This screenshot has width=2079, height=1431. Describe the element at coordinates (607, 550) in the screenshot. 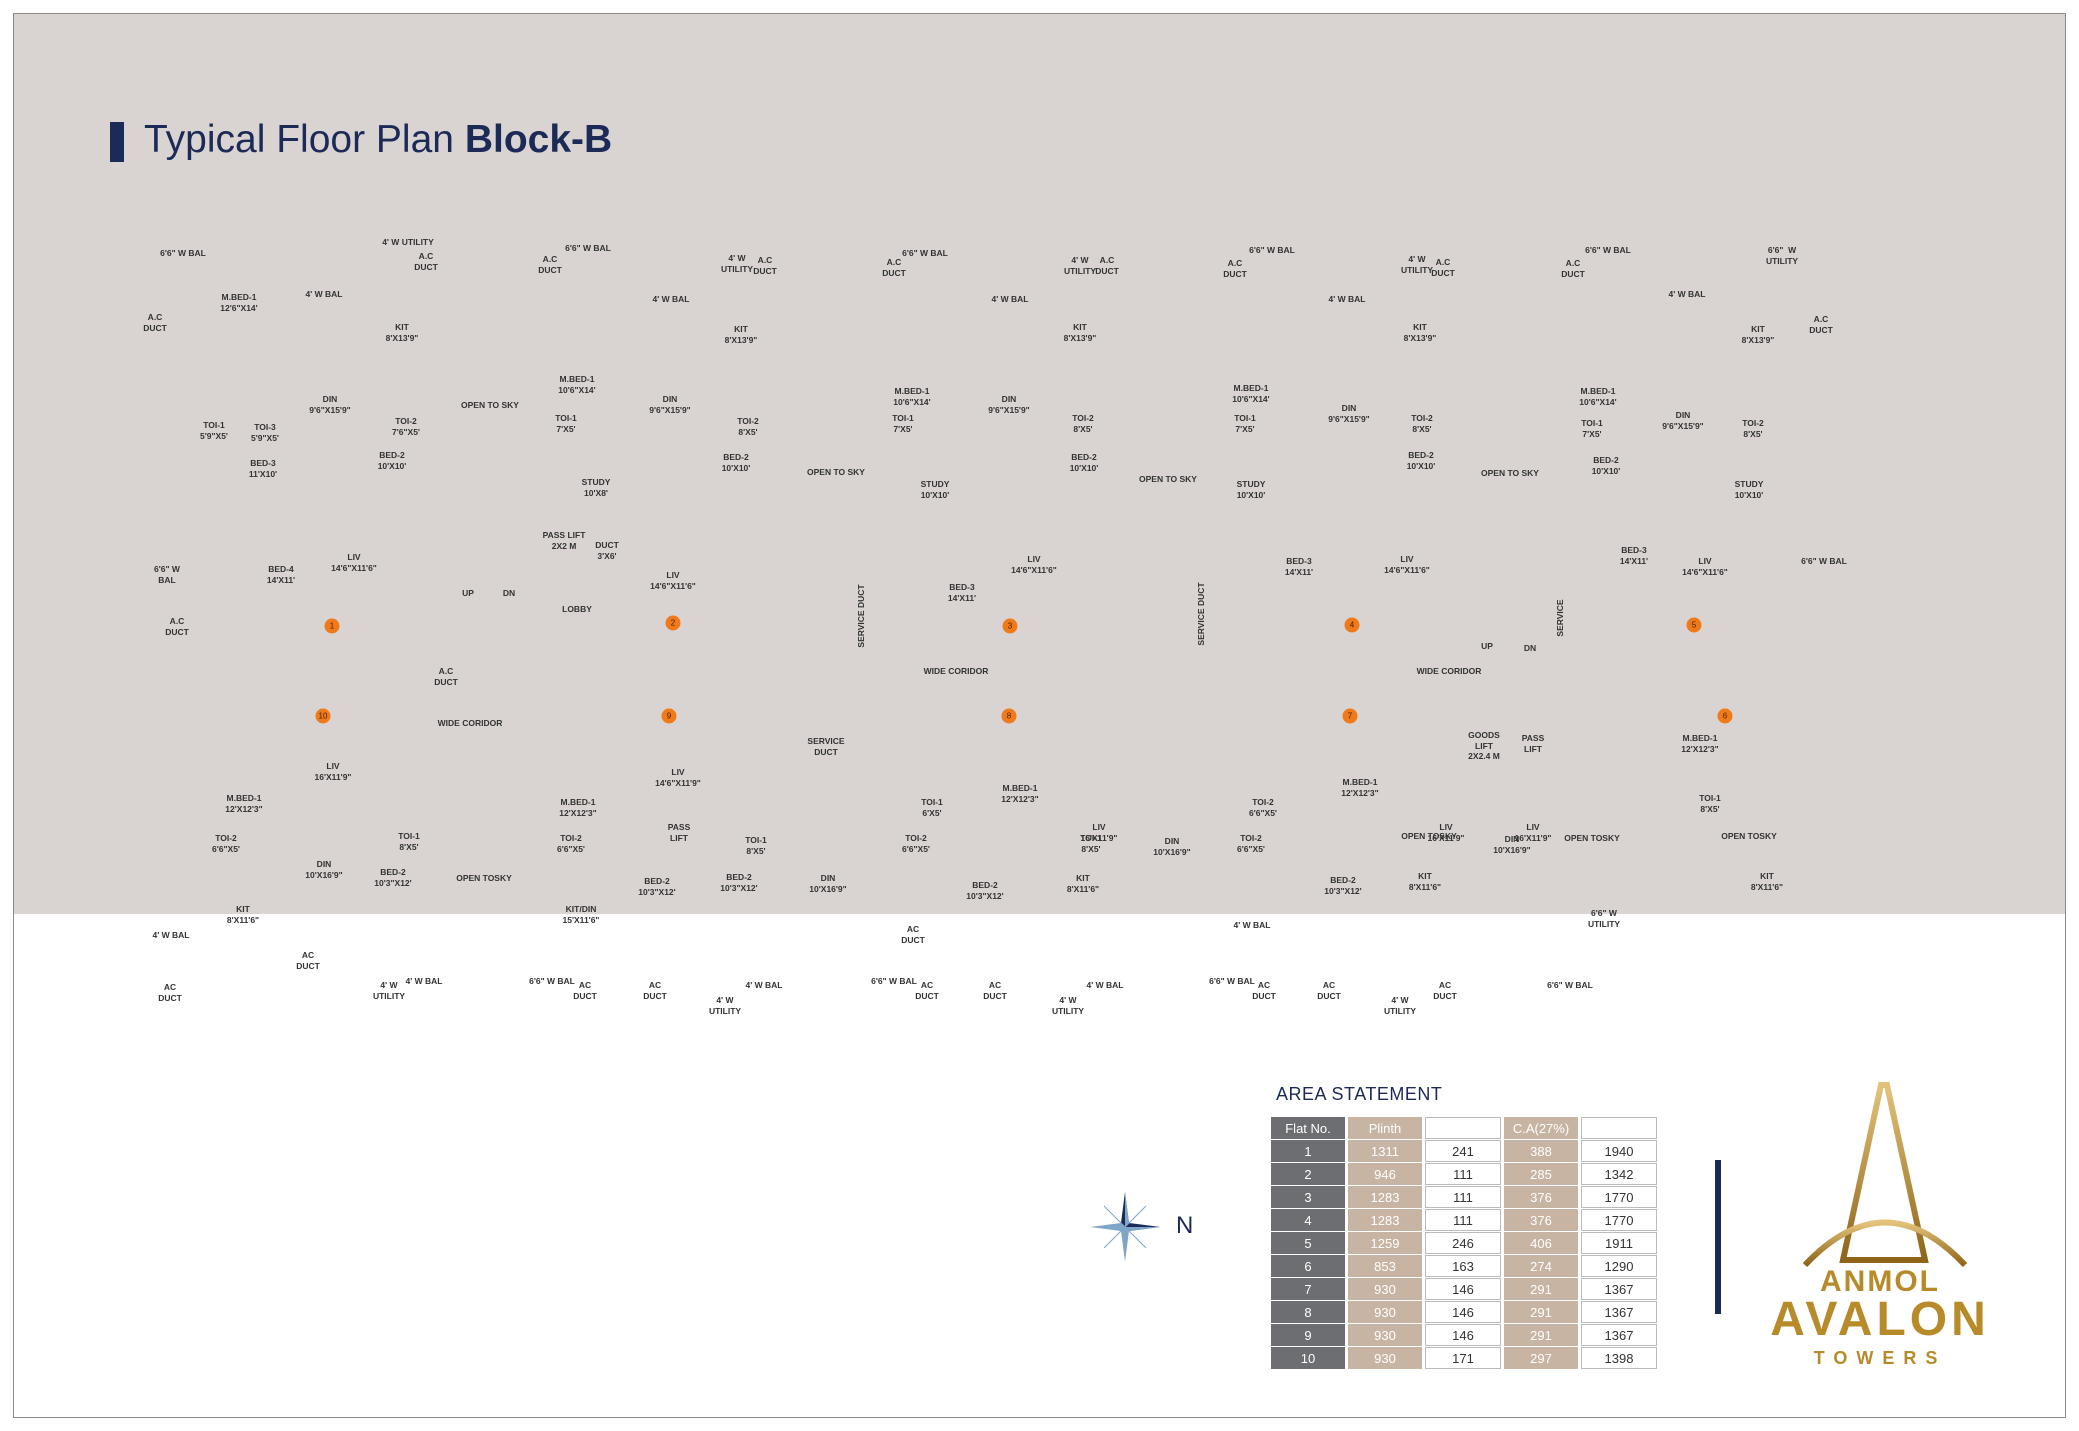

I see `plan-room-label: DUCT 3'X6'` at that location.